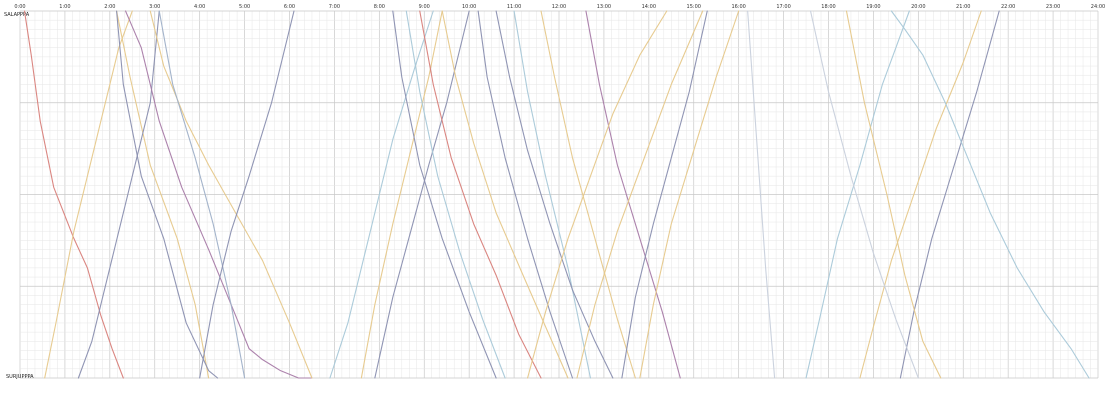  I want to click on x-tick-label: 22:00, so click(1008, 7).